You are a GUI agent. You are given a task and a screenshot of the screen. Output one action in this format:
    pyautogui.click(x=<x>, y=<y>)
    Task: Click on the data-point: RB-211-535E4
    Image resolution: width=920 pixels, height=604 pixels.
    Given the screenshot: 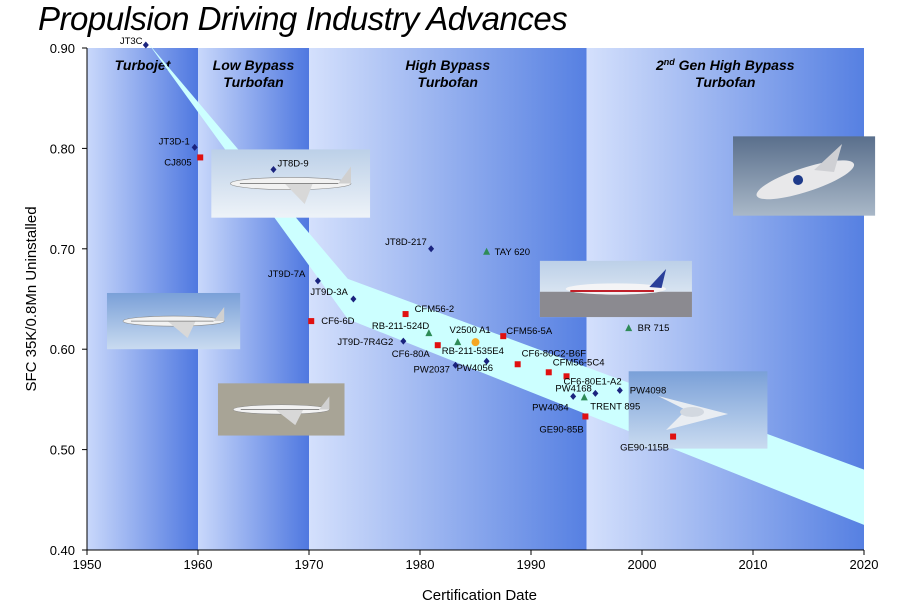 What is the action you would take?
    pyautogui.click(x=473, y=347)
    